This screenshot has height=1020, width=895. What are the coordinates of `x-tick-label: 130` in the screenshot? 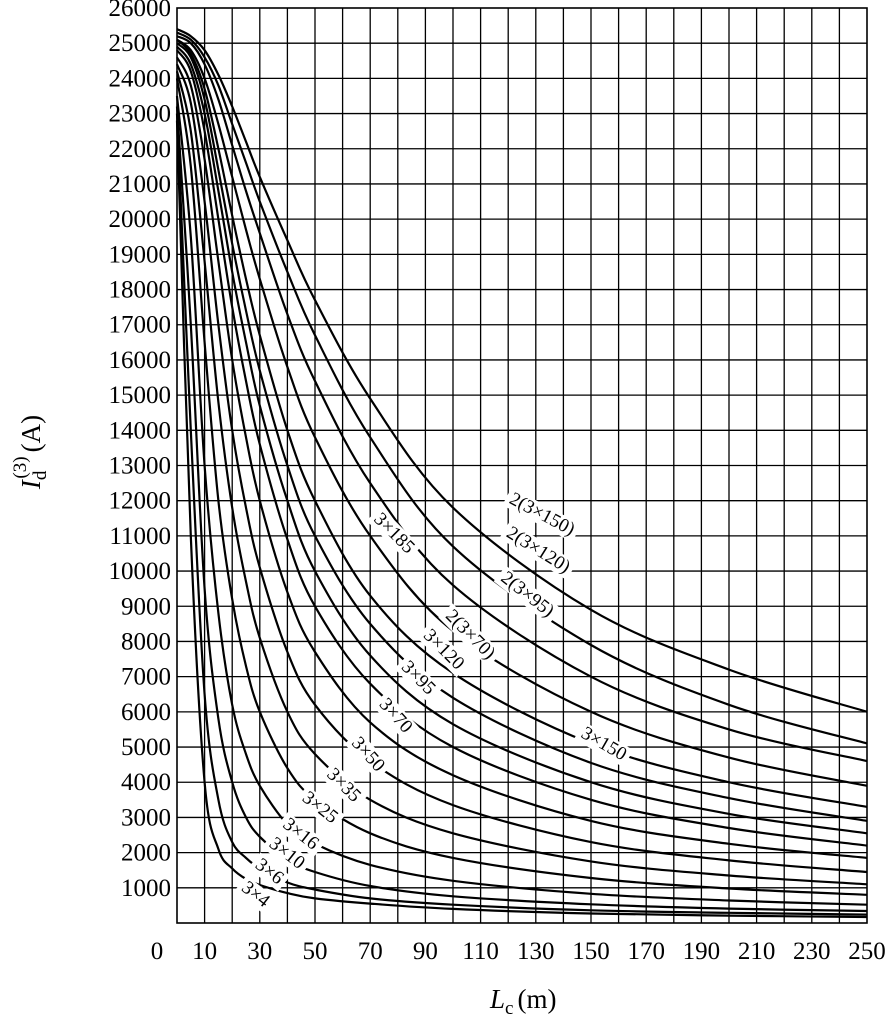 It's located at (536, 951).